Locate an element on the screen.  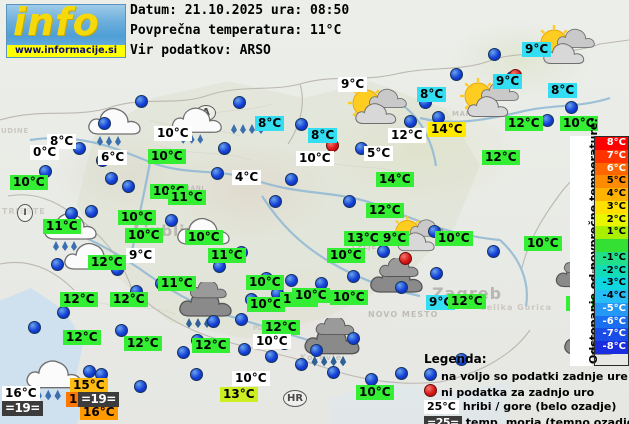
temperature-label: 6°C is located at coordinates (113, 157).